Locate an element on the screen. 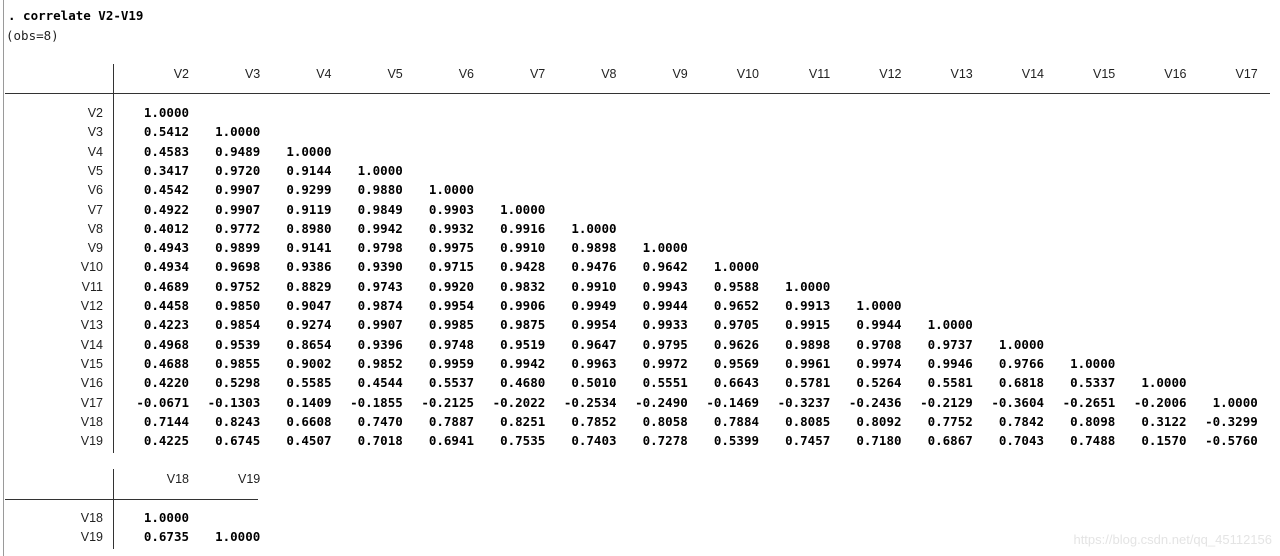  correlation-cell: 0.9874 is located at coordinates (380, 305).